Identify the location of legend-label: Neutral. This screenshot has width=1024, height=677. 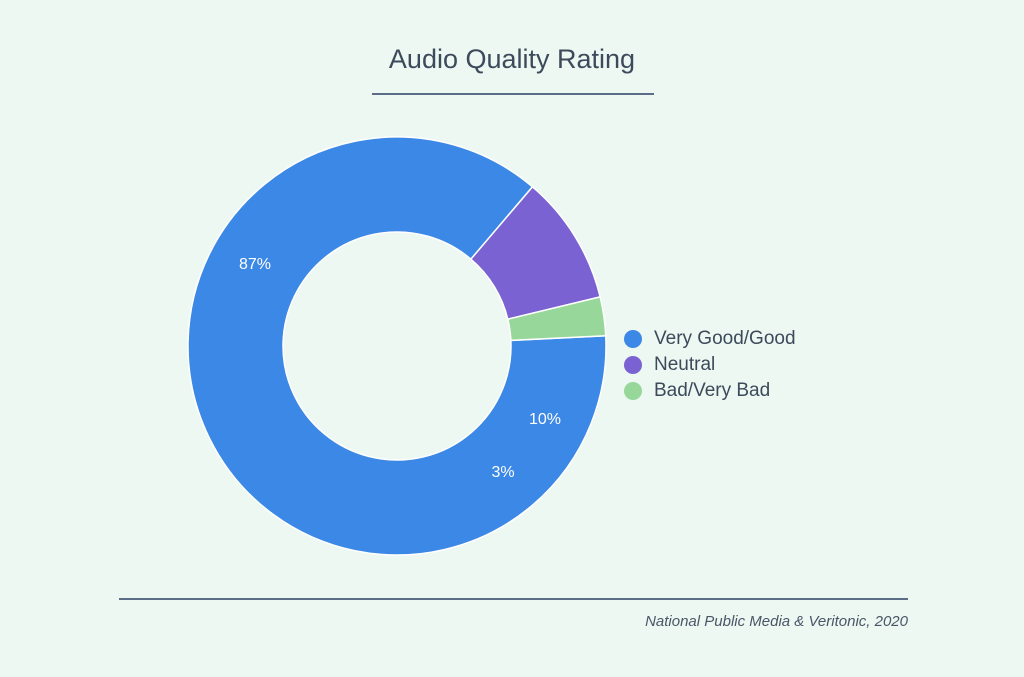
(685, 364).